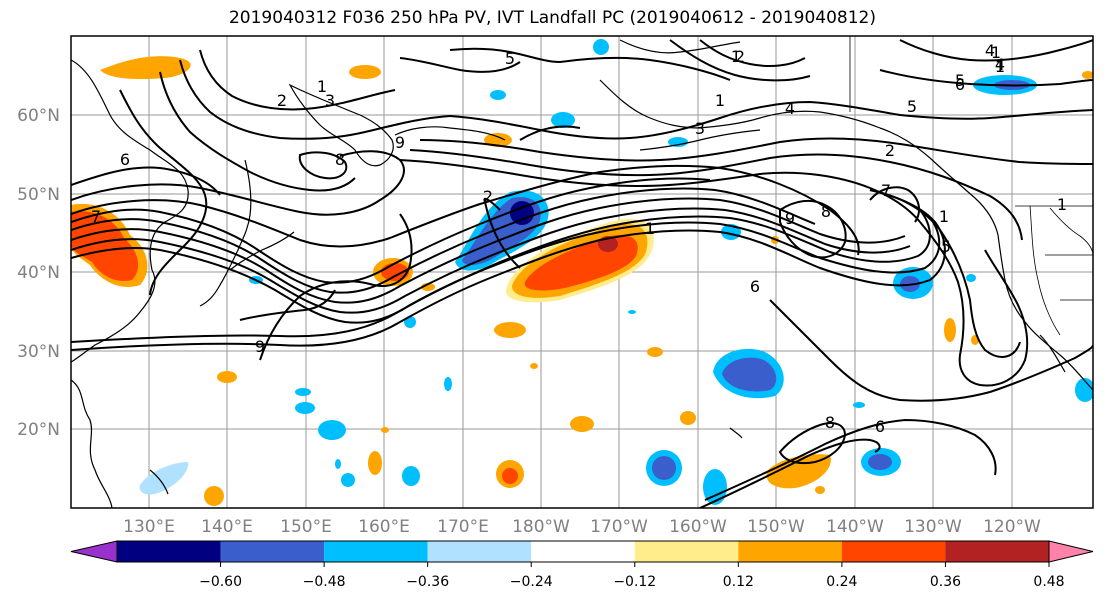 This screenshot has width=1105, height=601. What do you see at coordinates (384, 527) in the screenshot?
I see `longitude-label: 160°E` at bounding box center [384, 527].